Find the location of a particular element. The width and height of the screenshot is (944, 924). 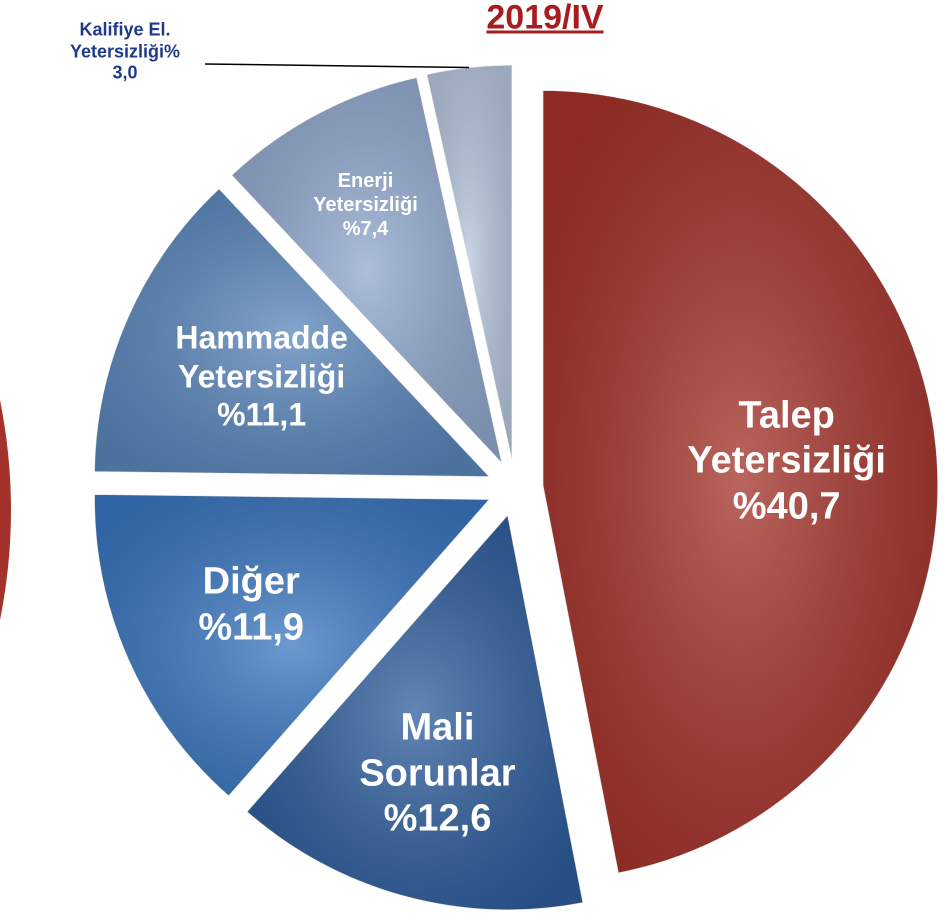

category-label: Mali Sorunlar is located at coordinates (437, 750).